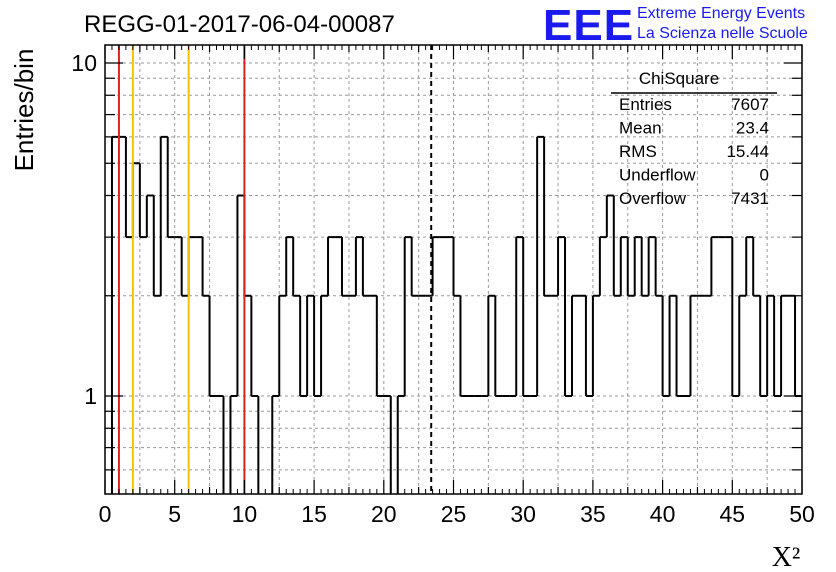  What do you see at coordinates (645, 104) in the screenshot?
I see `stats-label: Entries` at bounding box center [645, 104].